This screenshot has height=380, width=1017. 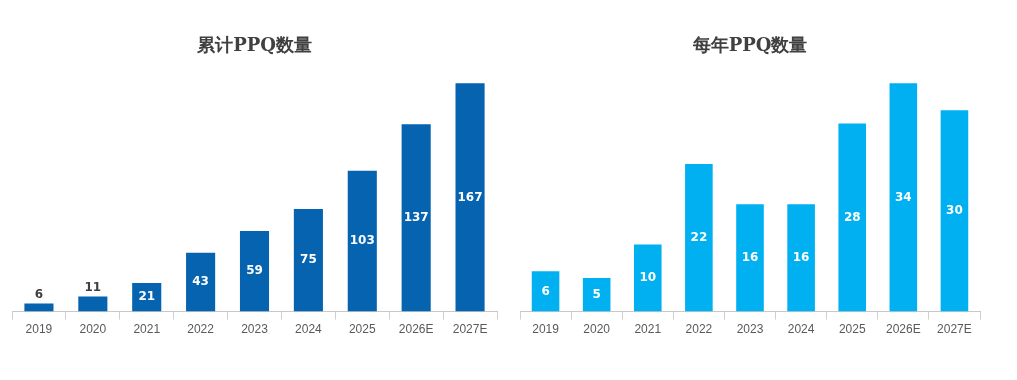 I want to click on data-label: 28, so click(x=852, y=216).